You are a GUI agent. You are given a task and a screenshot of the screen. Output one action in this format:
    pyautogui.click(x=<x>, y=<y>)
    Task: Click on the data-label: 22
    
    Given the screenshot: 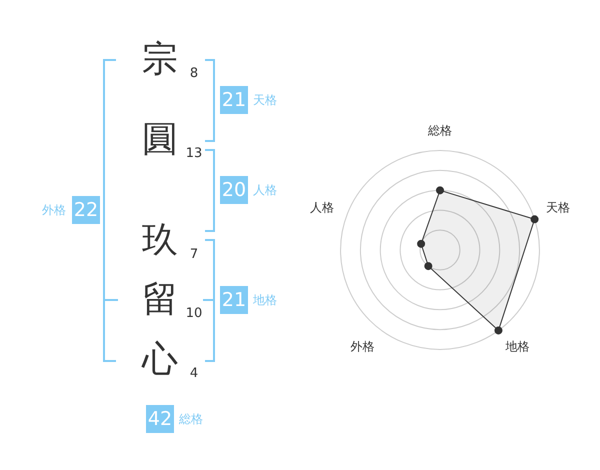 What is the action you would take?
    pyautogui.click(x=86, y=210)
    